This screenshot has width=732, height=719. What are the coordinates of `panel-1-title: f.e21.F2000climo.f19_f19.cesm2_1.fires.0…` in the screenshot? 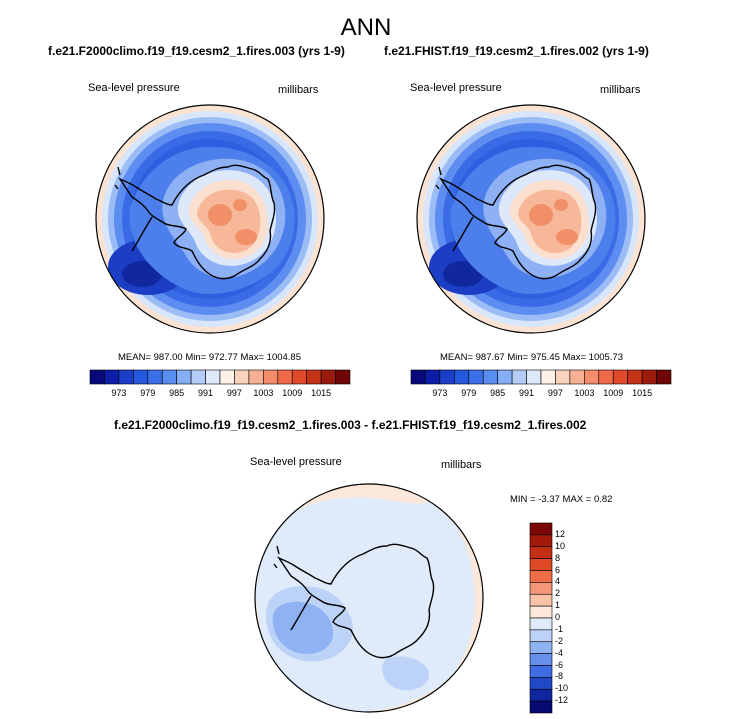 It's located at (196, 51).